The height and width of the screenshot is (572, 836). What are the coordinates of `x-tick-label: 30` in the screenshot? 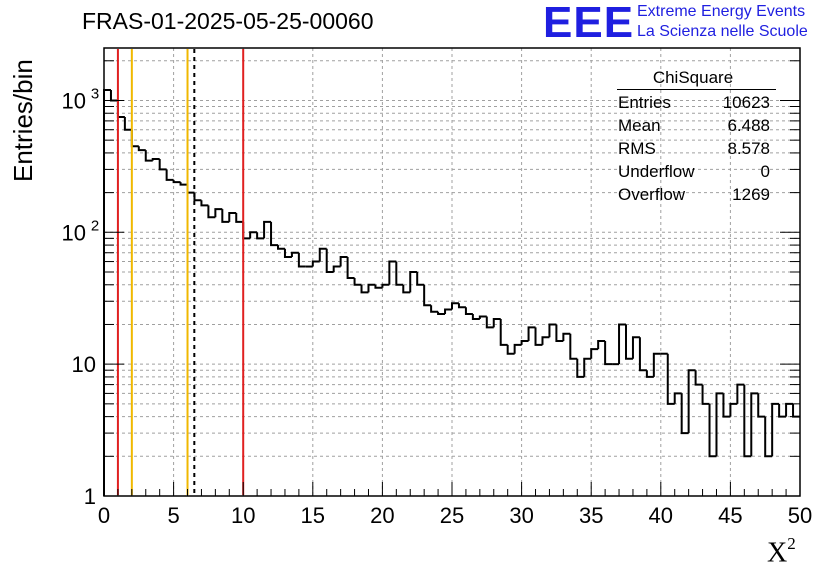 It's located at (521, 515).